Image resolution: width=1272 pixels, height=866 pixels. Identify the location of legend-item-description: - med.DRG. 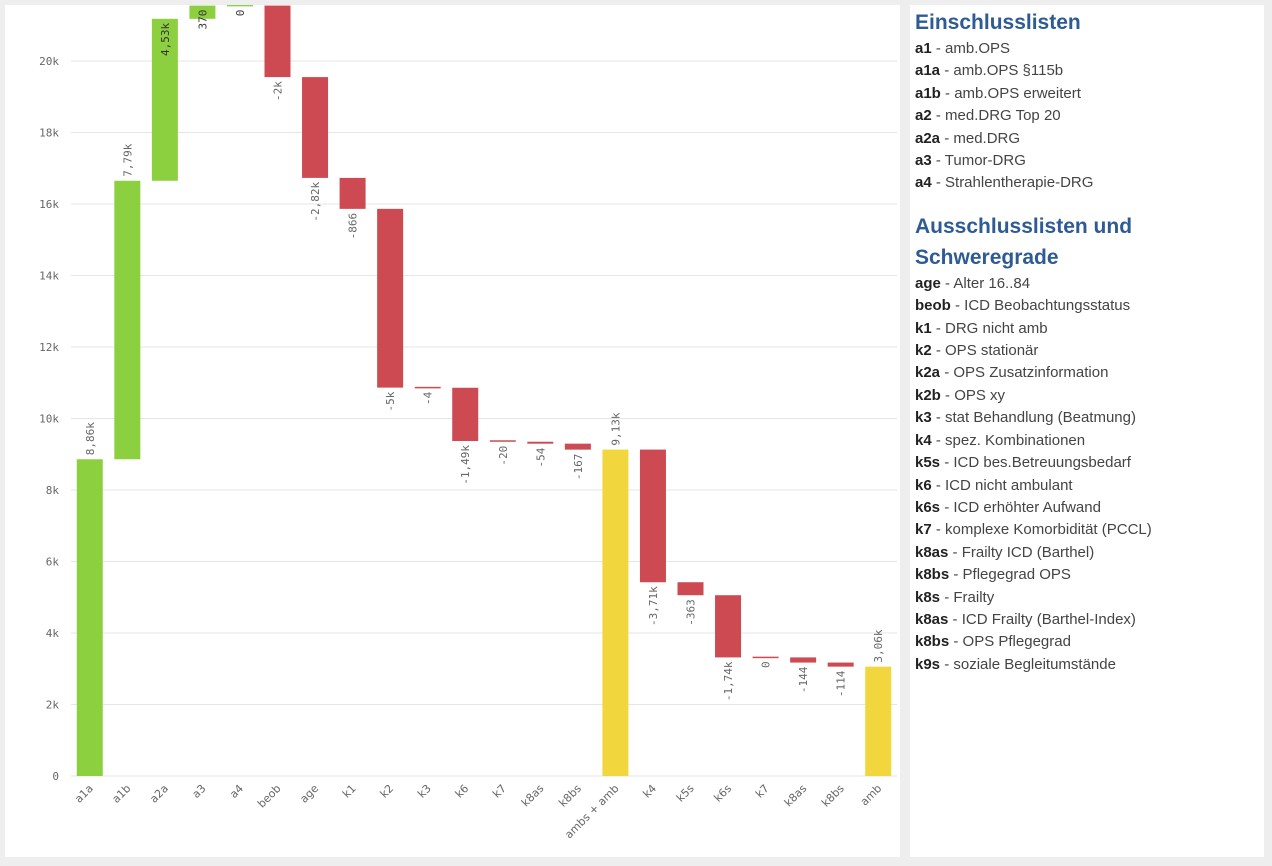
(980, 138).